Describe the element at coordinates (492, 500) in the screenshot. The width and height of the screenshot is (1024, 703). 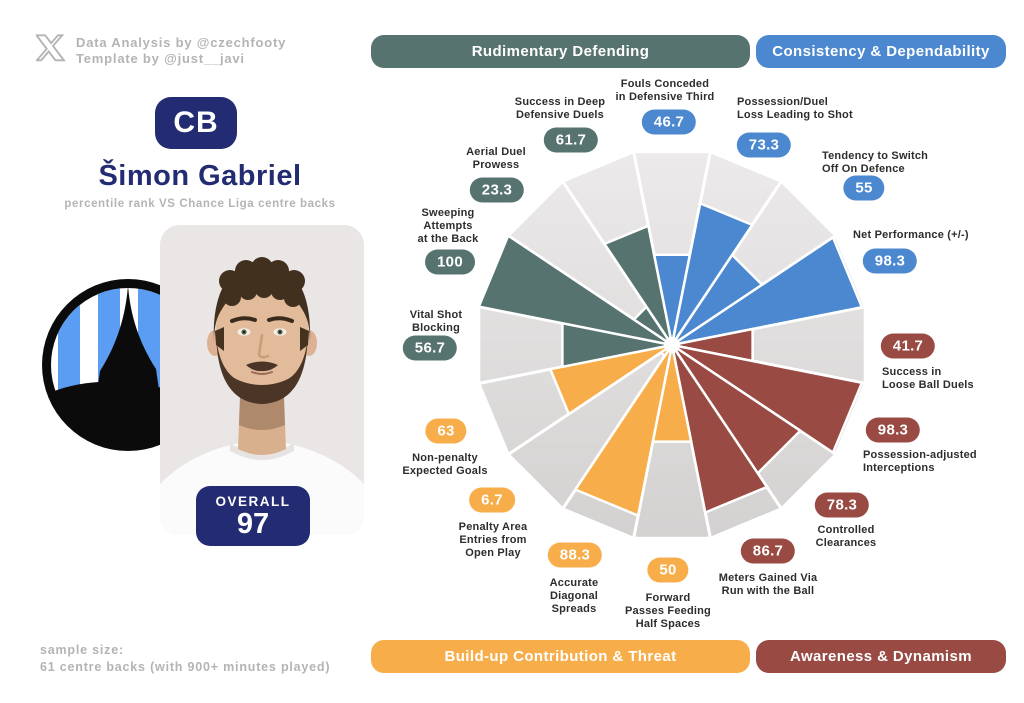
I see `stat-value-badge: 6.7` at that location.